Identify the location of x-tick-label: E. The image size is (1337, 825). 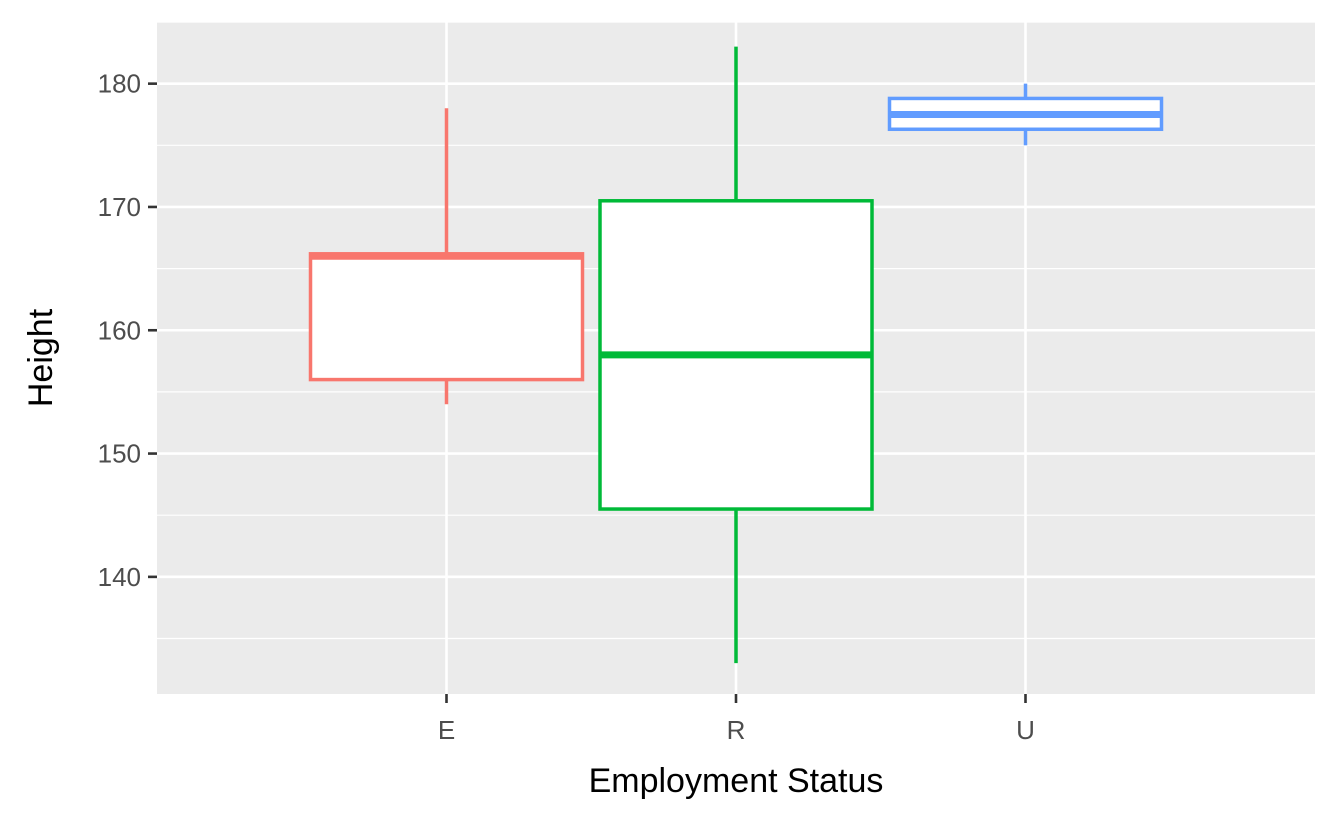
(446, 730).